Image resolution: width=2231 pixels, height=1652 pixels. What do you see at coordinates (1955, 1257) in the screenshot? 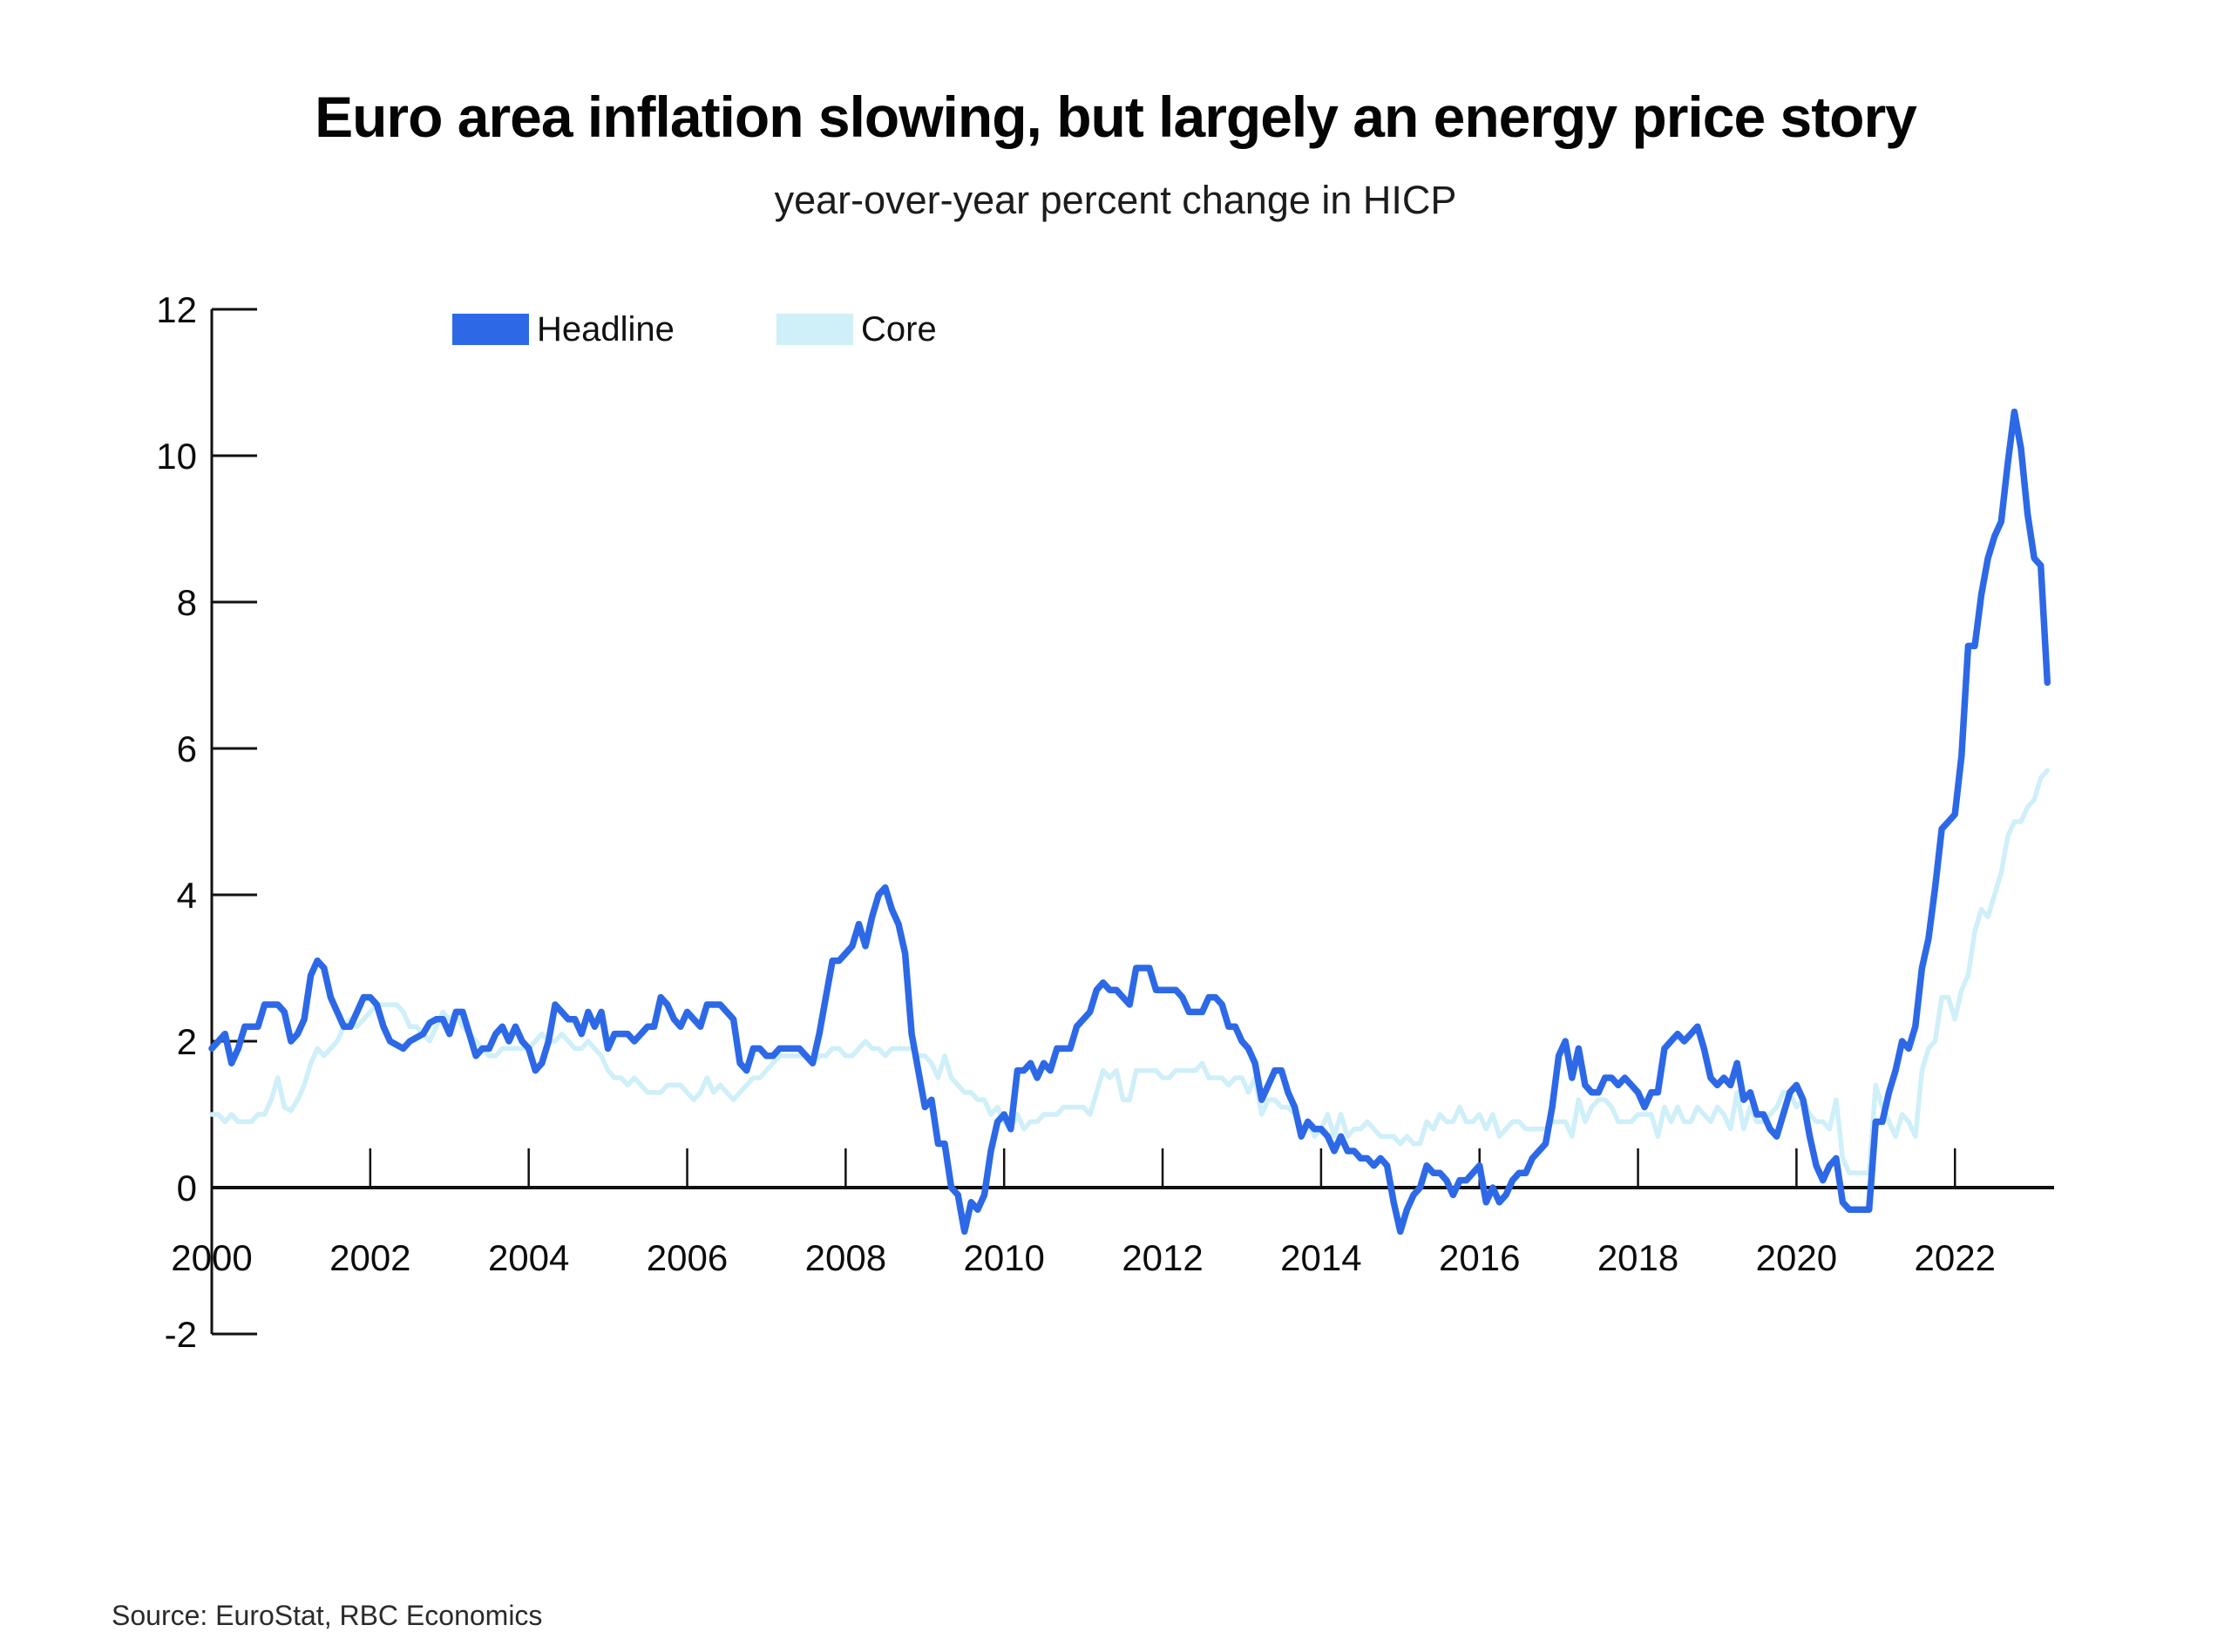
I see `x-tick-label: 2022` at bounding box center [1955, 1257].